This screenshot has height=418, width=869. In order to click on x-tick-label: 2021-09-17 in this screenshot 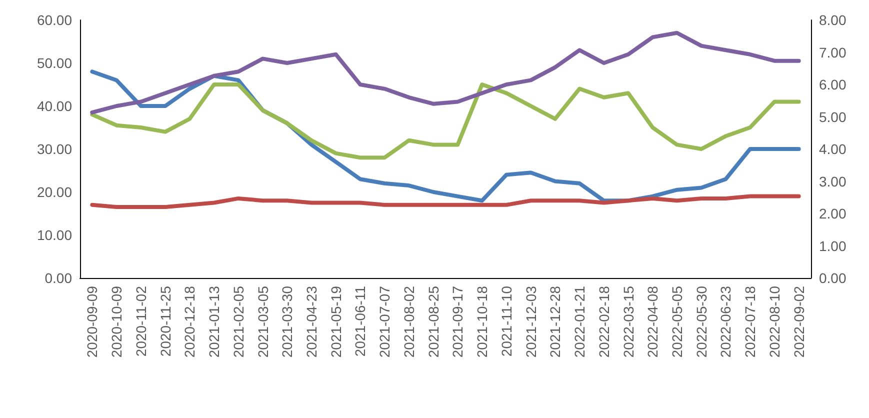, I will do `click(458, 322)`.